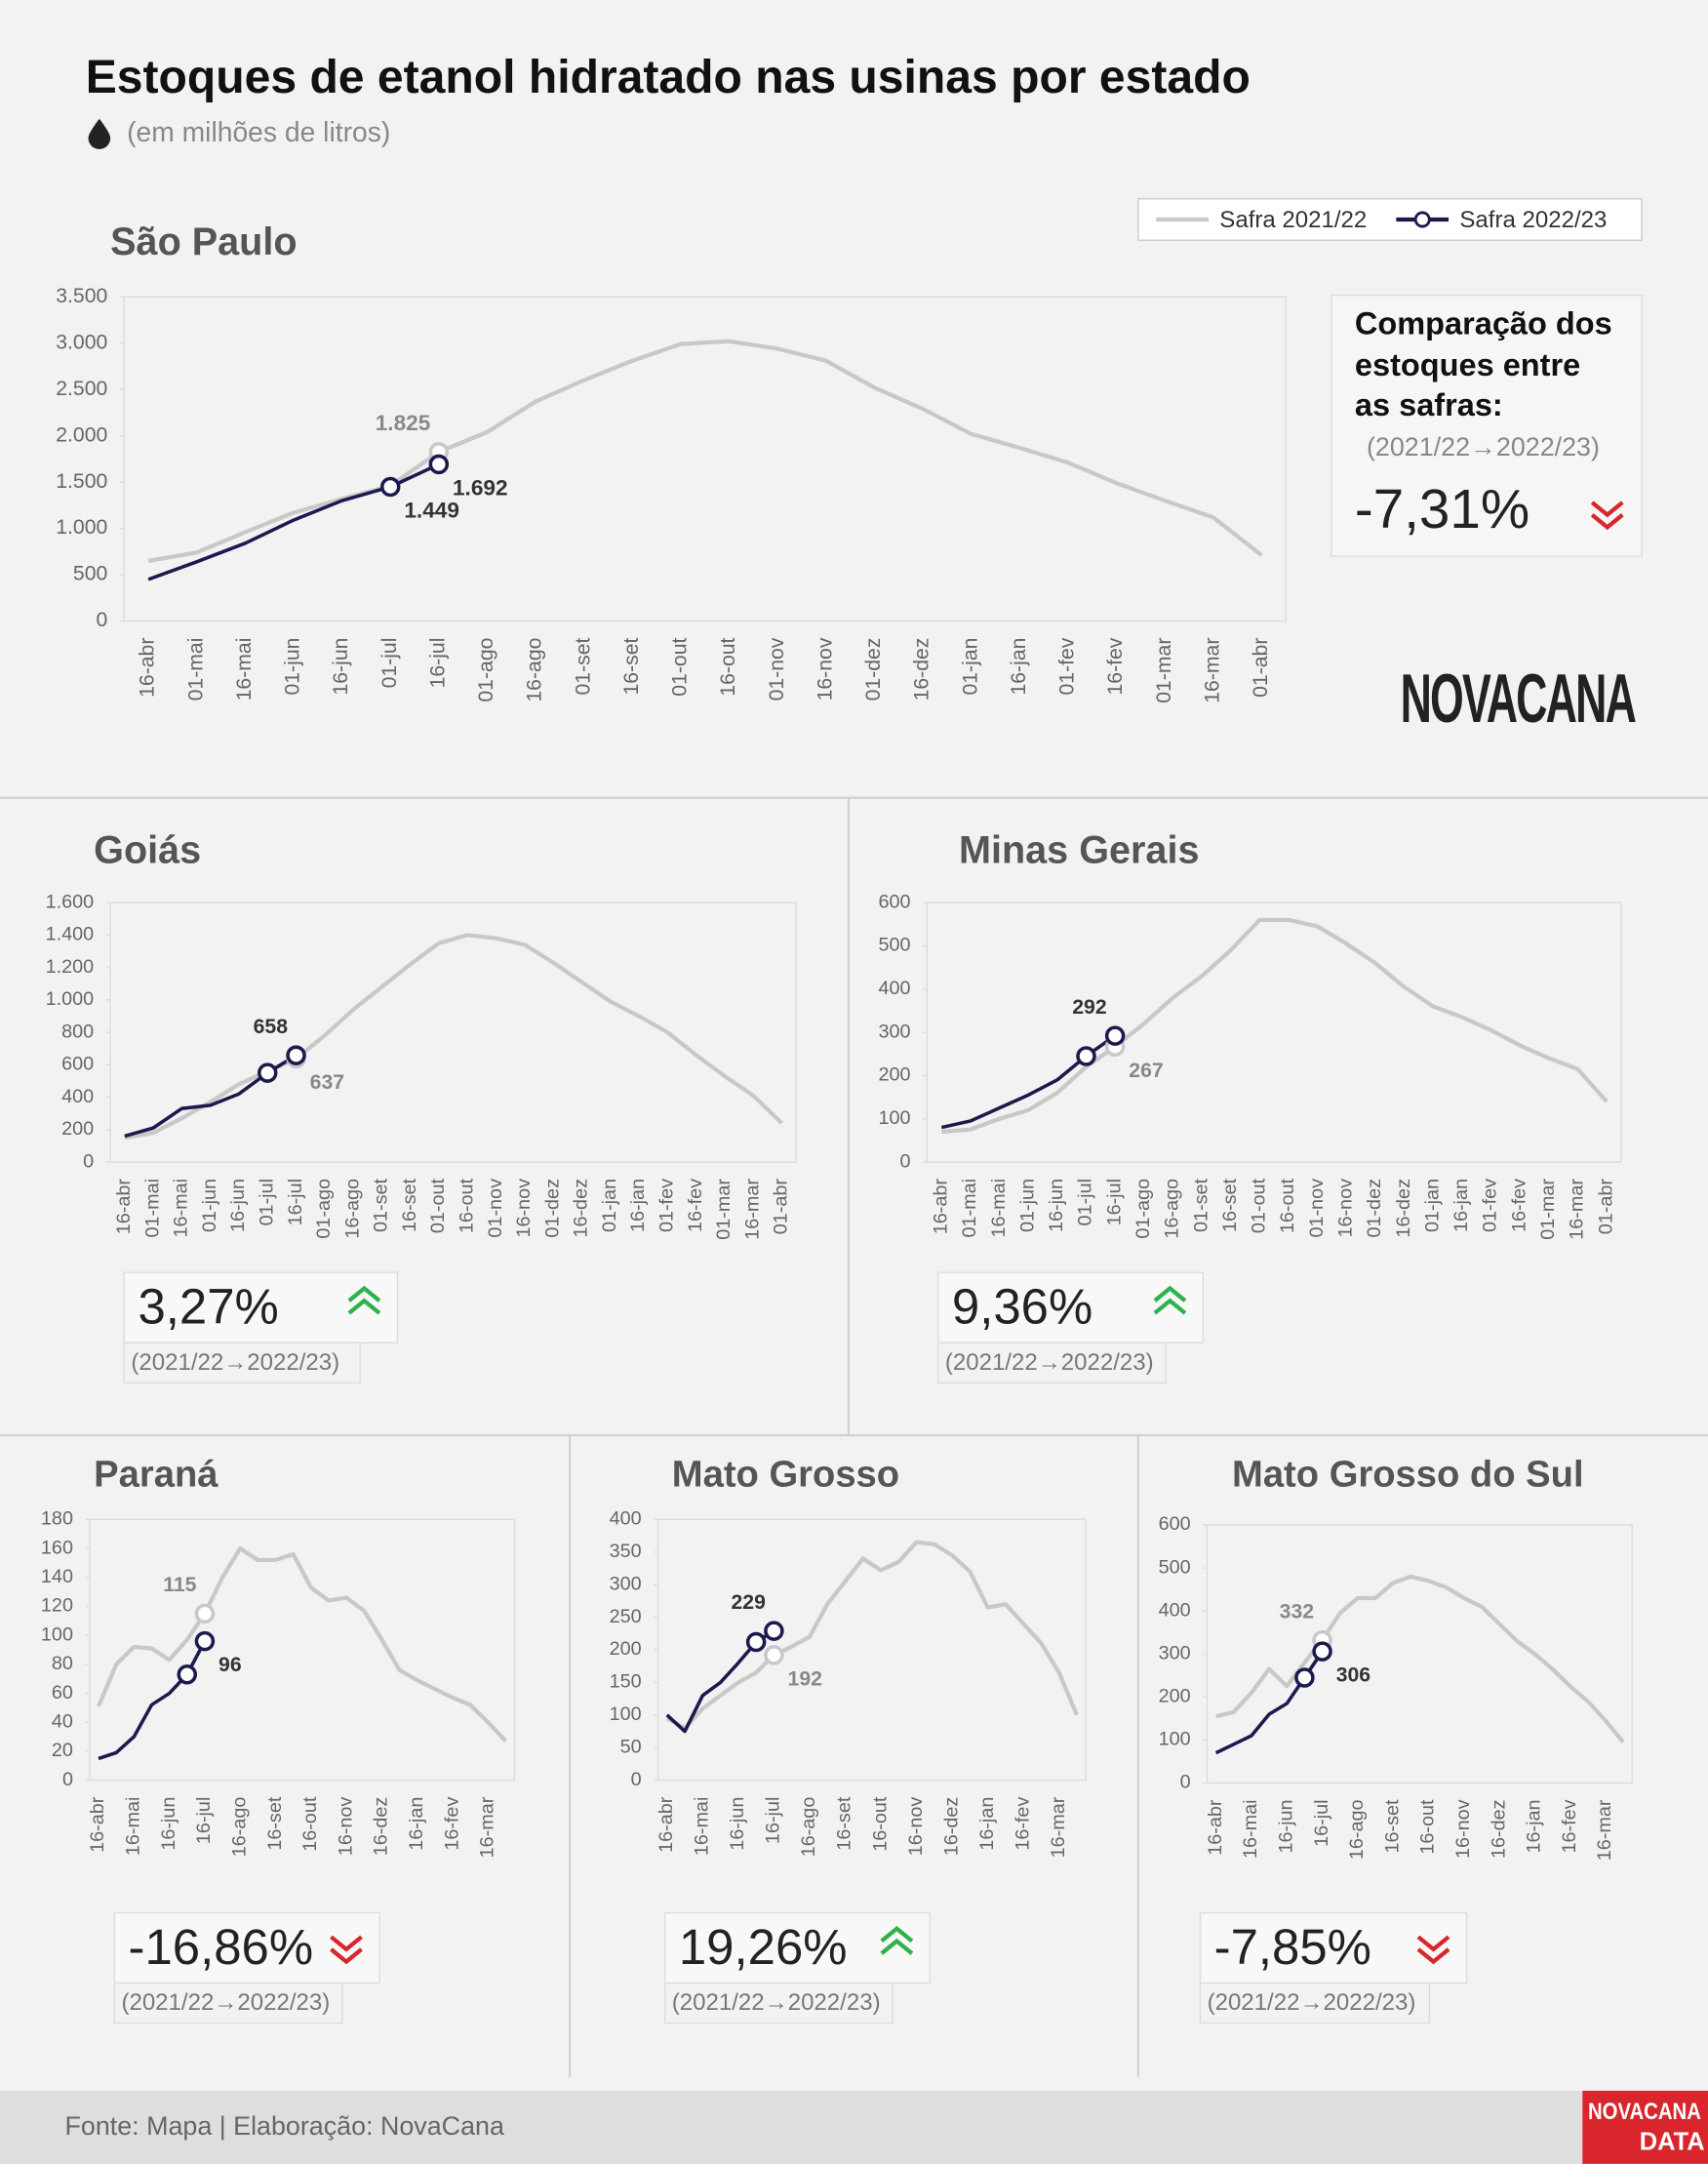 The height and width of the screenshot is (2164, 1708). I want to click on x-tick-label: 16-jan, so click(1019, 667).